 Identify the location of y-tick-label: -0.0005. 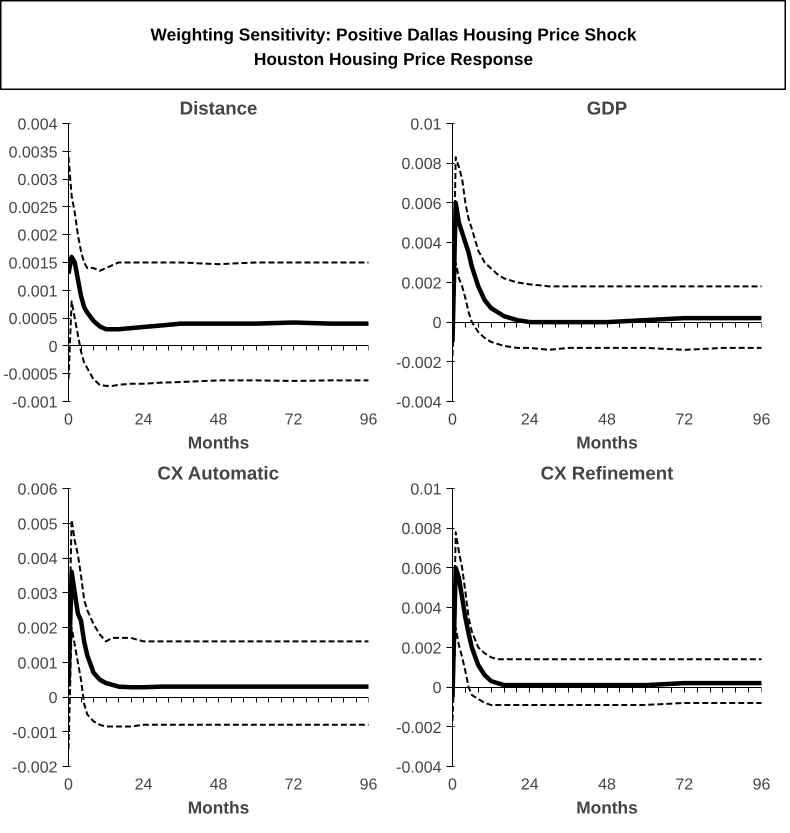
(30, 375).